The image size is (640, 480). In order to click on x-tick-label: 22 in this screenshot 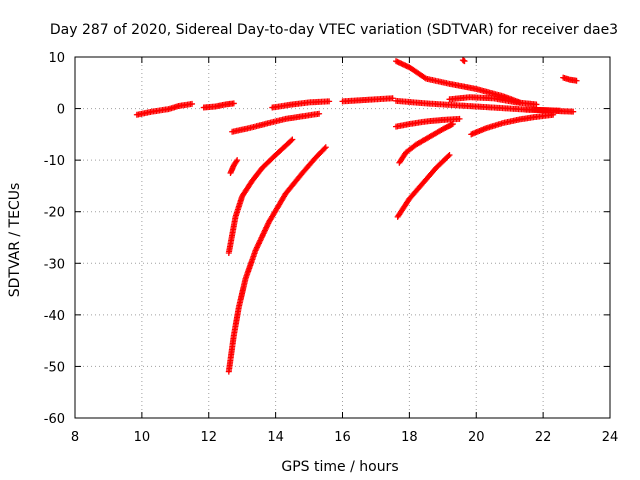, I will do `click(543, 437)`.